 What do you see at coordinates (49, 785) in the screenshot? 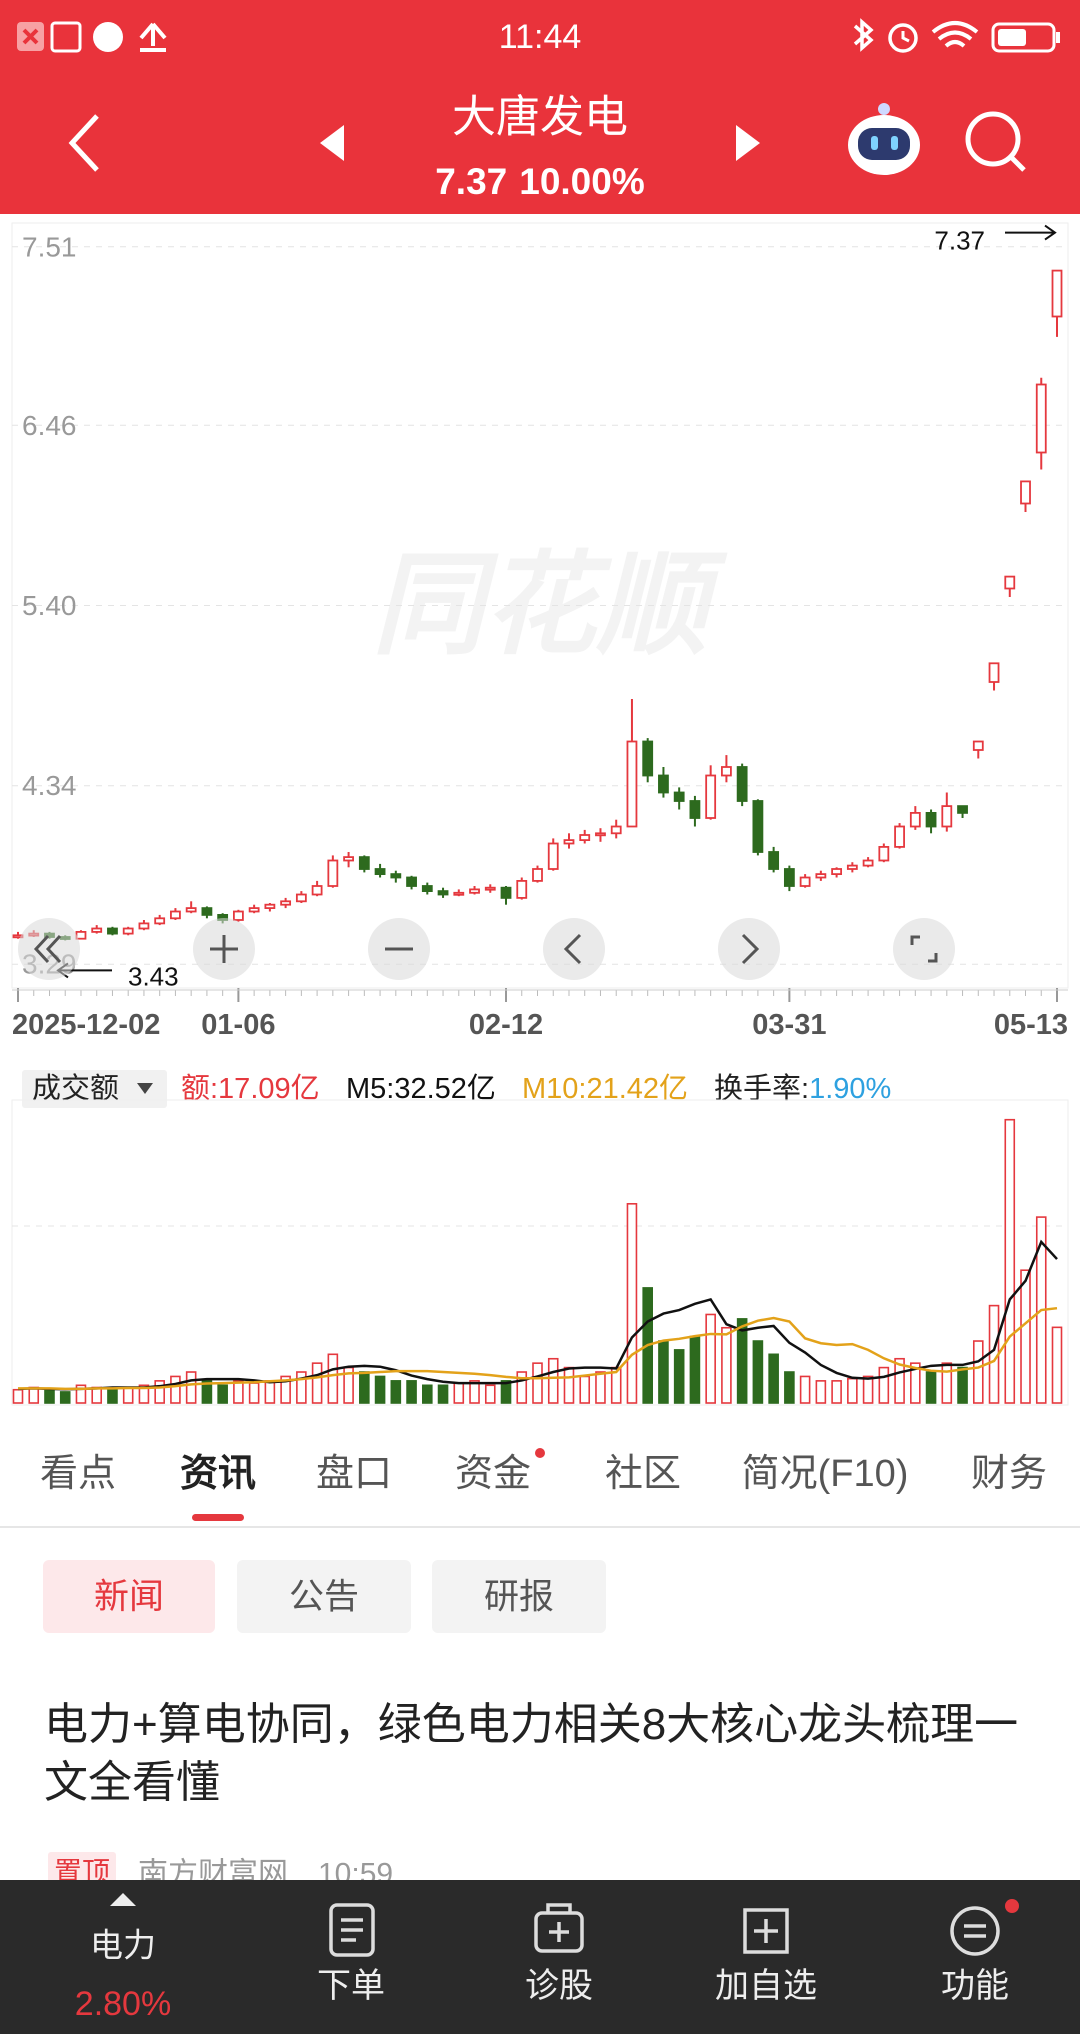
I see `y-tick-label: 4.34` at bounding box center [49, 785].